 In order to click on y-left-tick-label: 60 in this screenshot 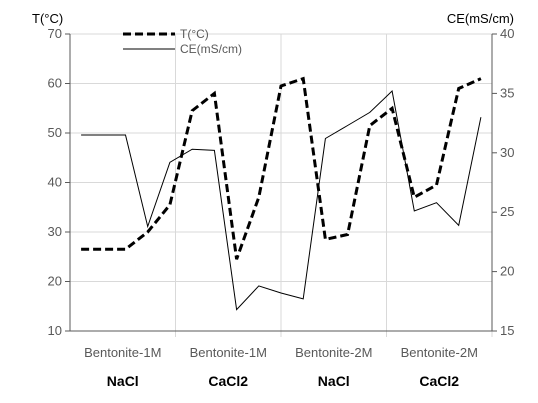, I will do `click(55, 83)`.